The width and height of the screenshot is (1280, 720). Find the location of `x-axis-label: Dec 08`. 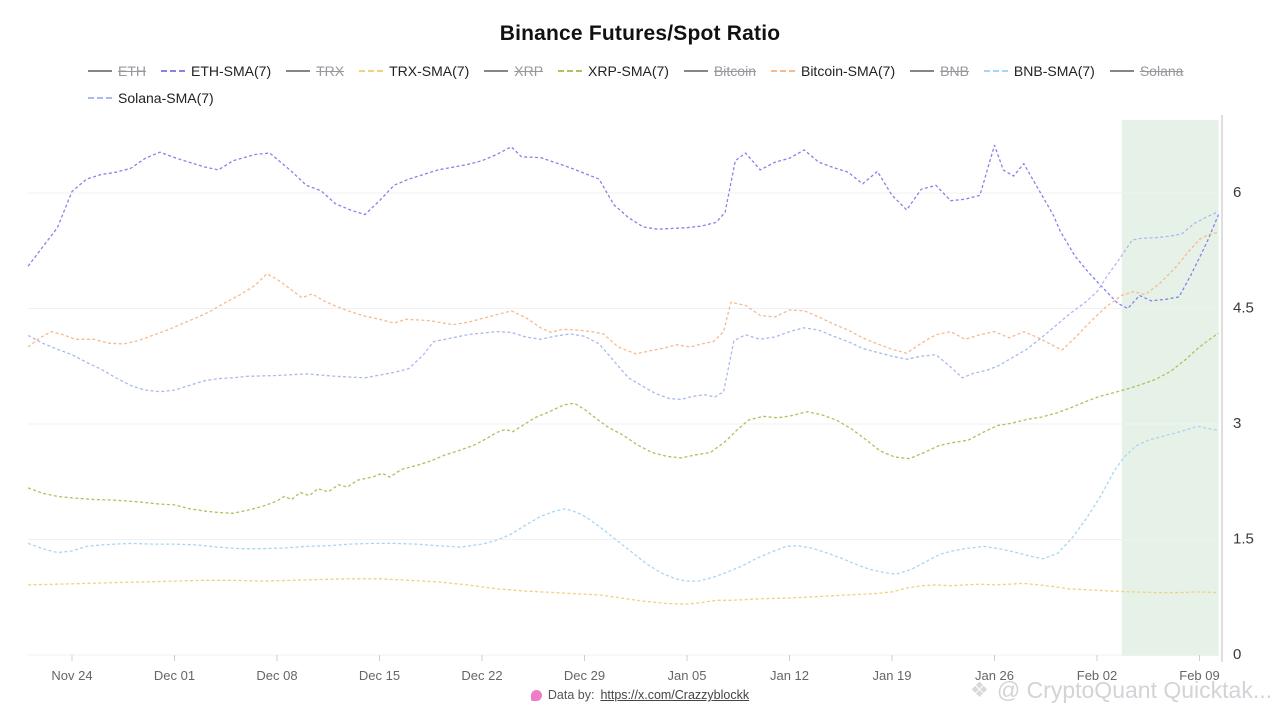

x-axis-label: Dec 08 is located at coordinates (276, 675).